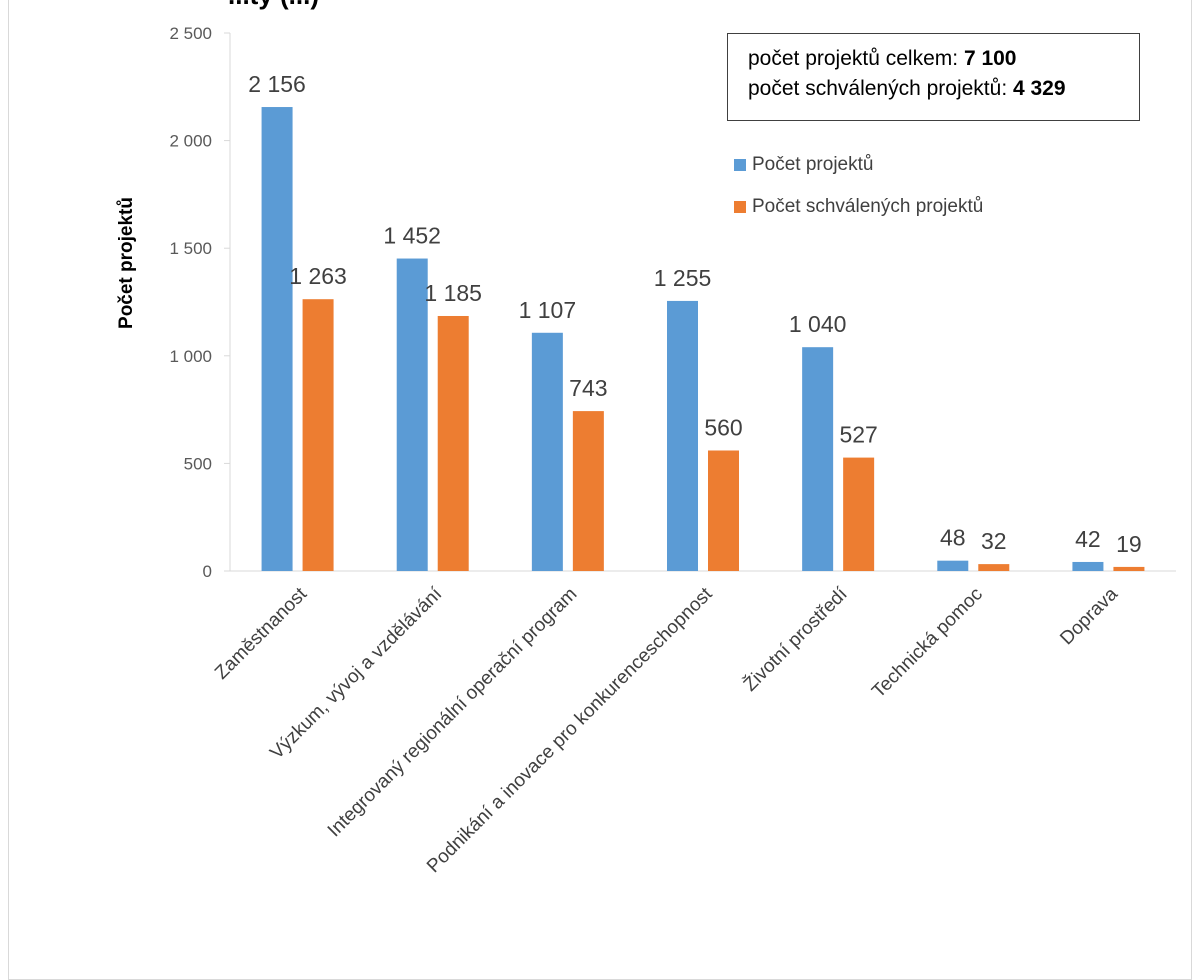 Image resolution: width=1196 pixels, height=980 pixels. Describe the element at coordinates (1088, 539) in the screenshot. I see `data-label-total: 42` at that location.